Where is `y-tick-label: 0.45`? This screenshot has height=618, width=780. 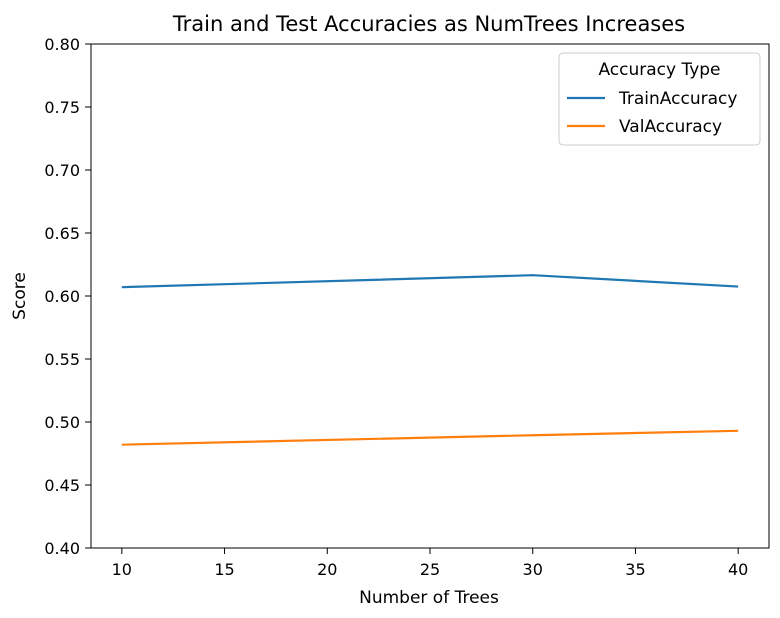
y-tick-label: 0.45 is located at coordinates (62, 485).